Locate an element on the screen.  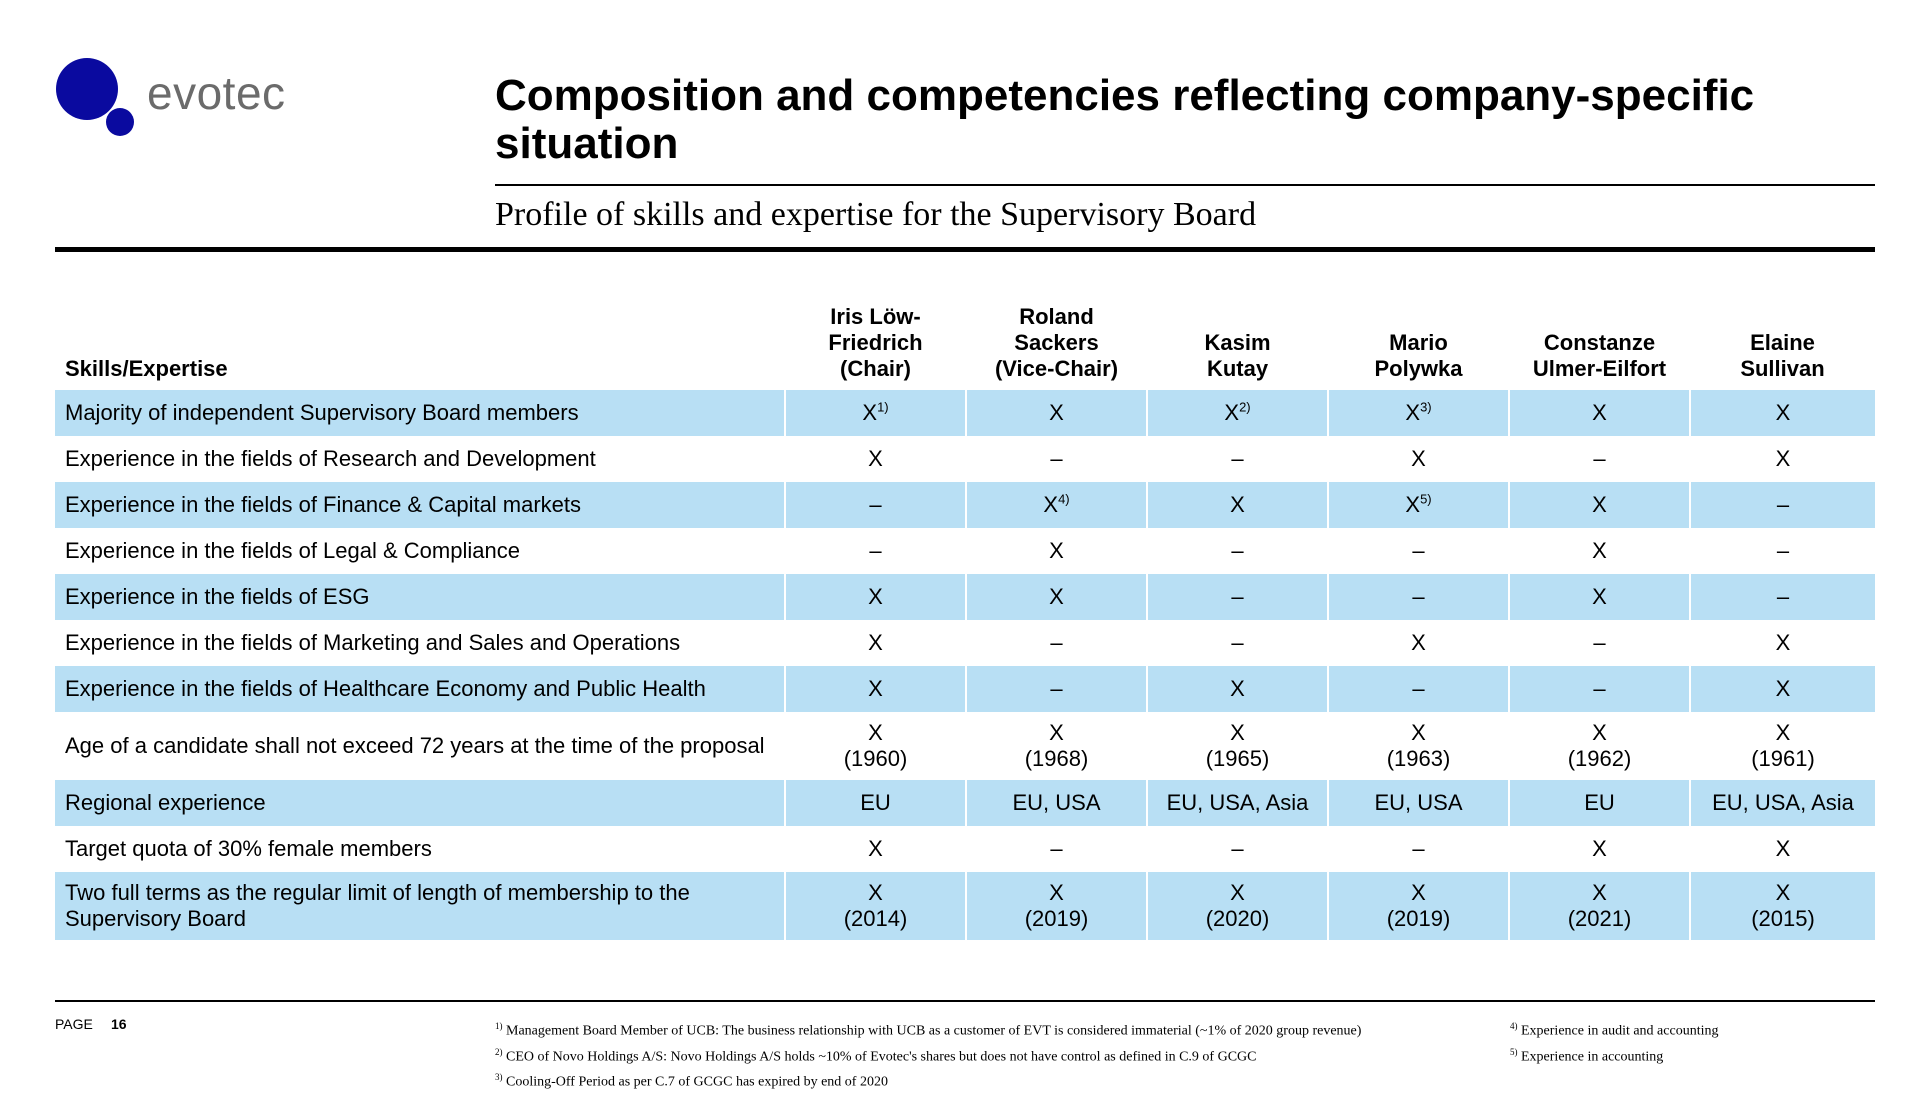
row-value-cell: X (1963) is located at coordinates (1418, 746).